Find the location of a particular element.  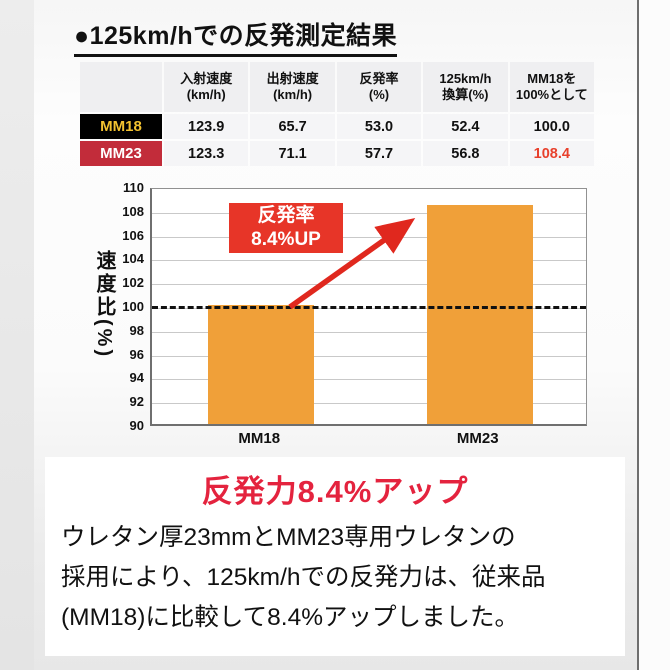

baseline-100-dashed-line is located at coordinates (369, 307).